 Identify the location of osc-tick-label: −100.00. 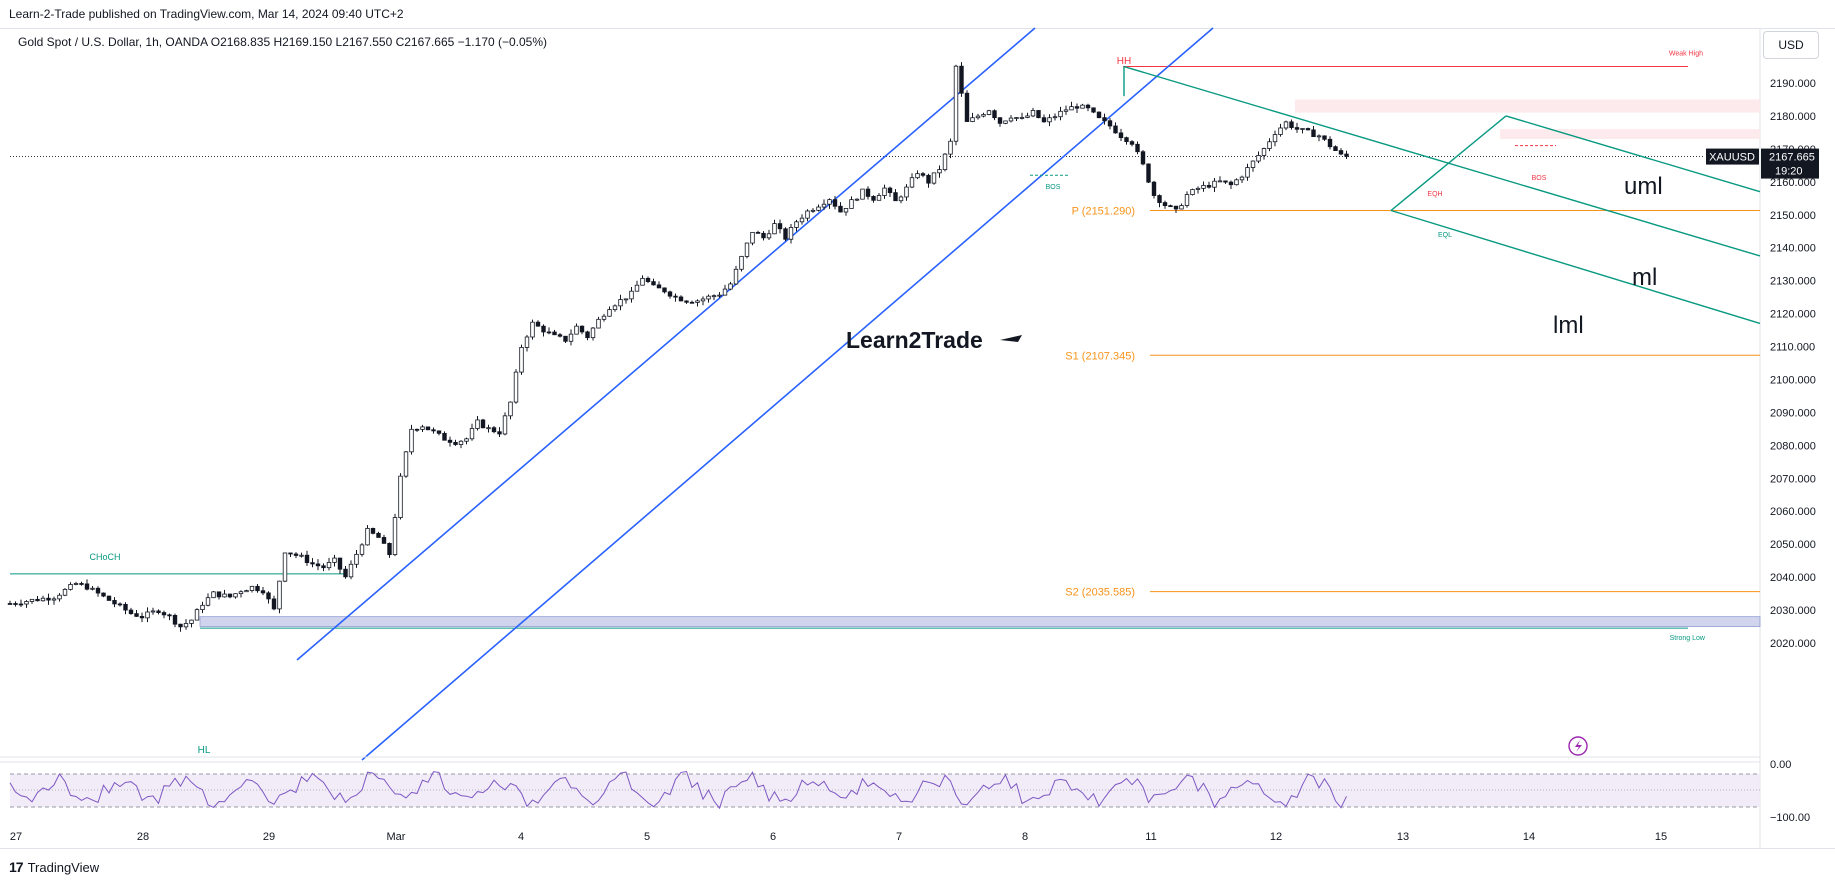
(1790, 818).